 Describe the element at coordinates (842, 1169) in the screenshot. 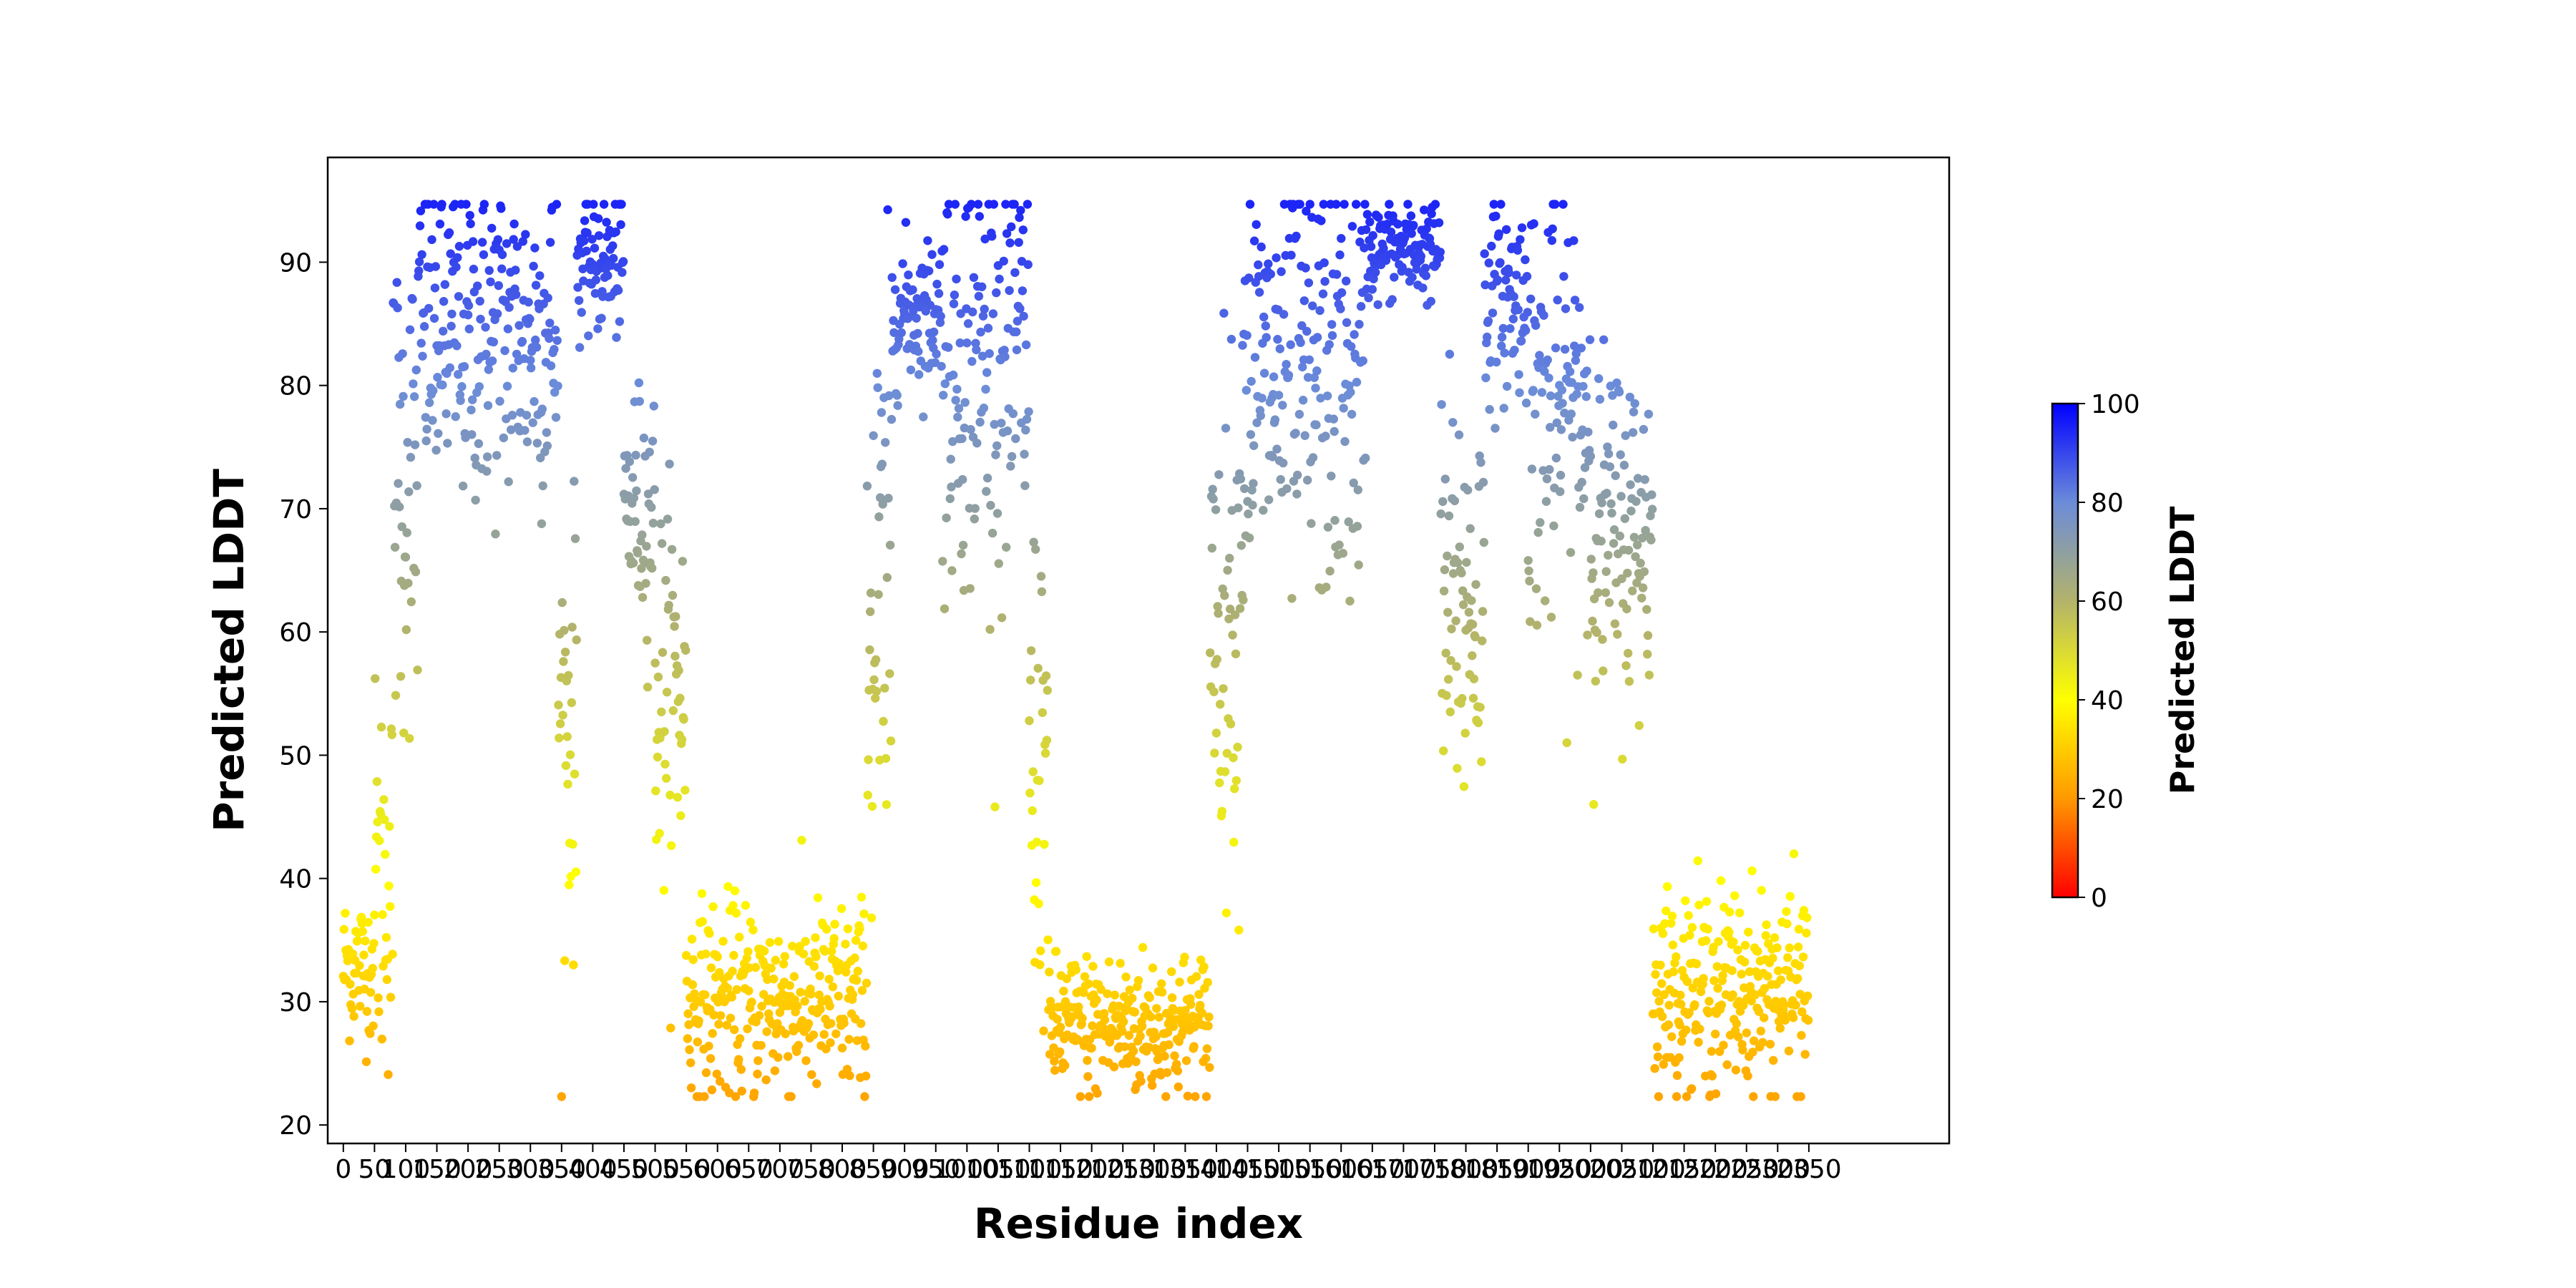

I see `x-tick-label: 800` at that location.